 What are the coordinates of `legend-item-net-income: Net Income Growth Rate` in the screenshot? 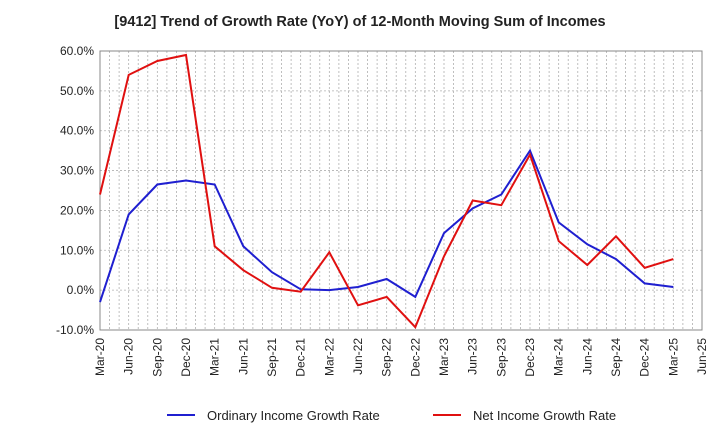 It's located at (524, 415).